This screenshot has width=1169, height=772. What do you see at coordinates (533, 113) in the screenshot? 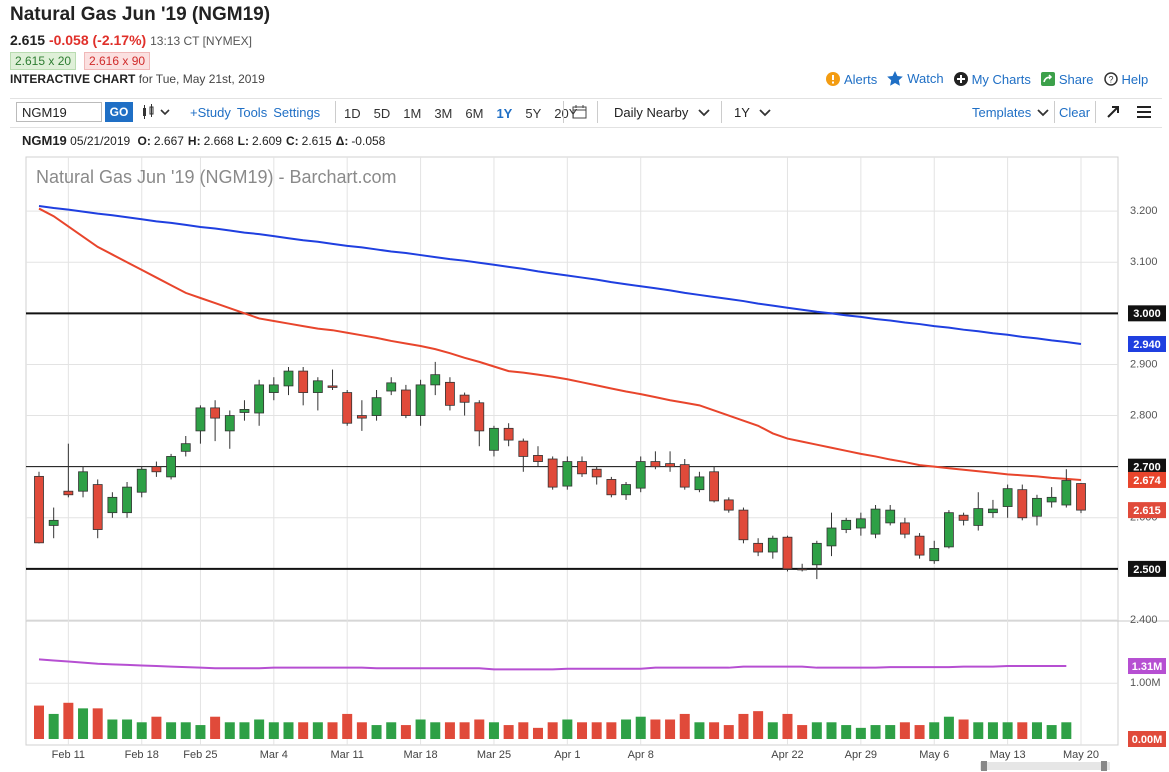
I see `period: 5Y` at bounding box center [533, 113].